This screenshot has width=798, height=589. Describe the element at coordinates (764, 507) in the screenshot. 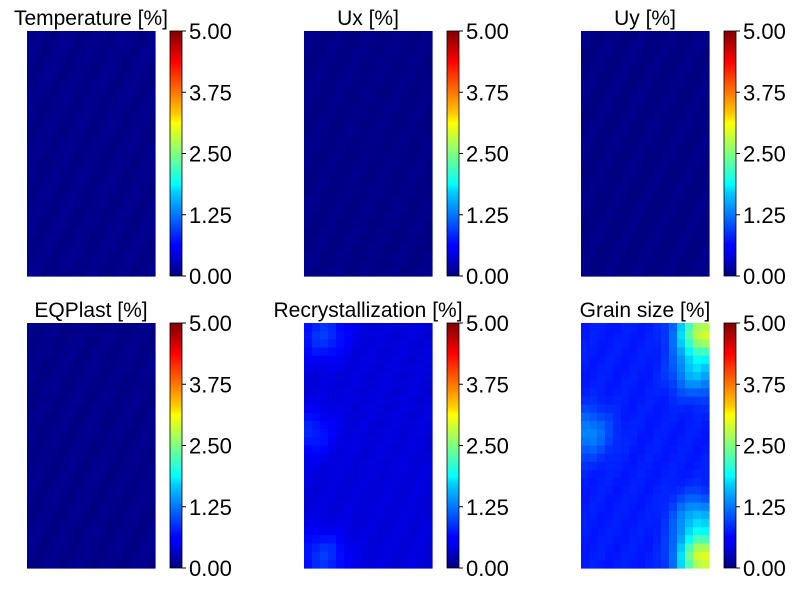

I see `colorbar-tick-label: 1.25` at that location.